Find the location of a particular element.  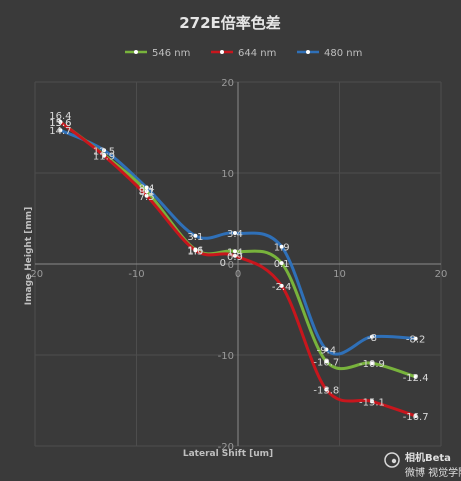

y-tick-label: -20 is located at coordinates (226, 447).